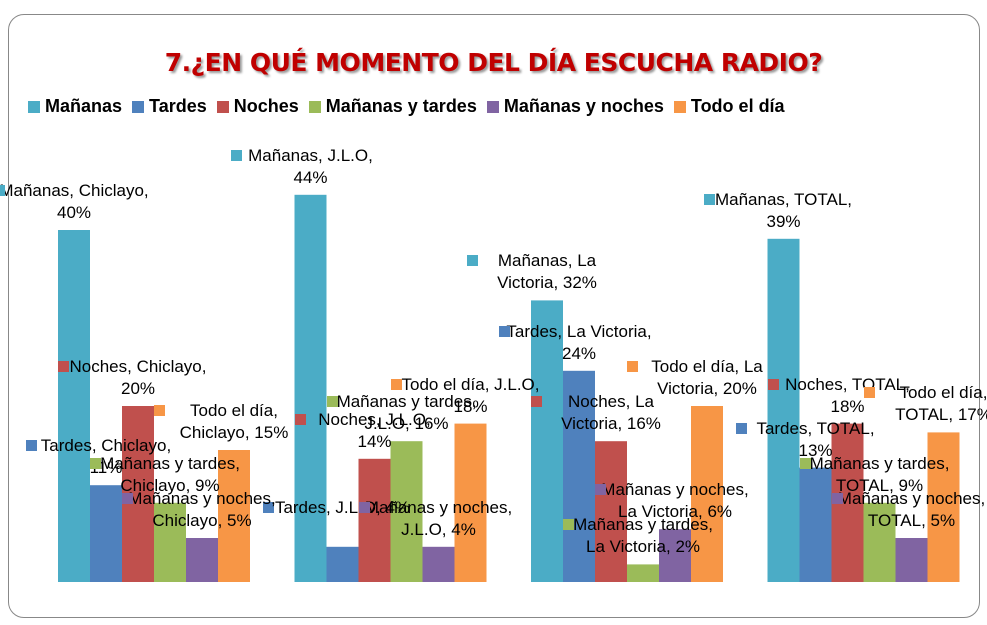 Image resolution: width=987 pixels, height=625 pixels. What do you see at coordinates (374, 430) in the screenshot?
I see `data-label: Noches, J.L.O, 14%` at bounding box center [374, 430].